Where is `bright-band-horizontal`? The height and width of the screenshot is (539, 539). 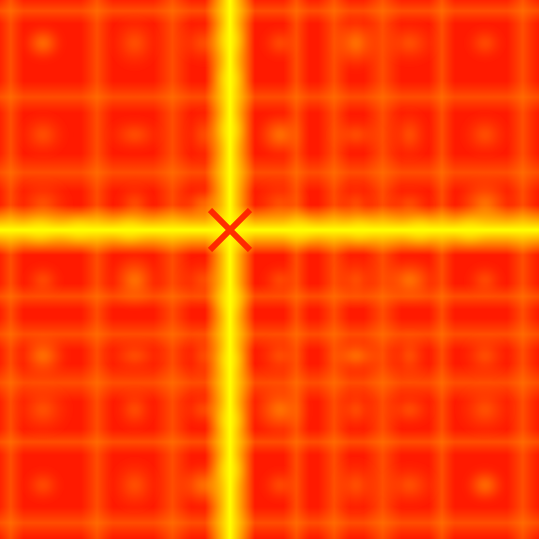 bright-band-horizontal is located at coordinates (269, 230).